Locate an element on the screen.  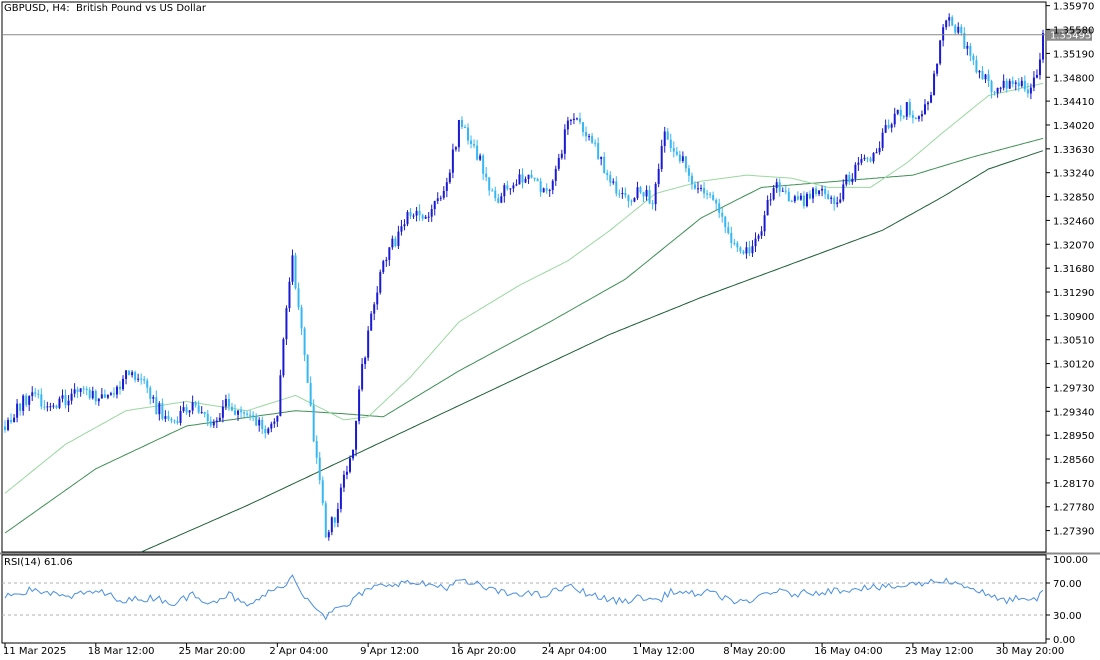
time-tick-label: 30 May 20:00 is located at coordinates (1030, 651).